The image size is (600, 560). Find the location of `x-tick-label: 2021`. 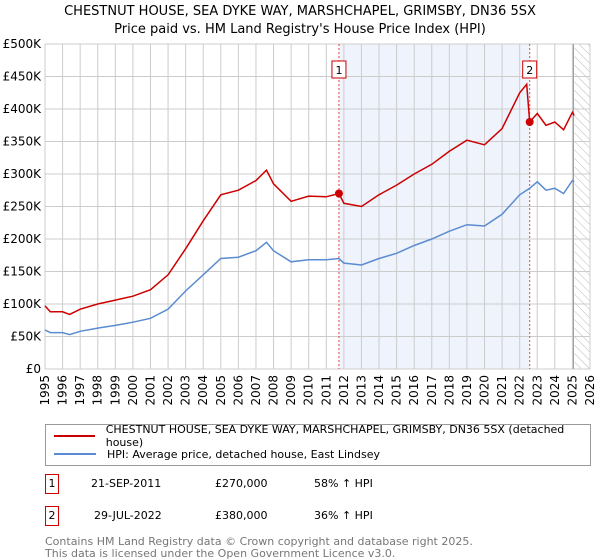

x-tick-label: 2021 is located at coordinates (502, 390).